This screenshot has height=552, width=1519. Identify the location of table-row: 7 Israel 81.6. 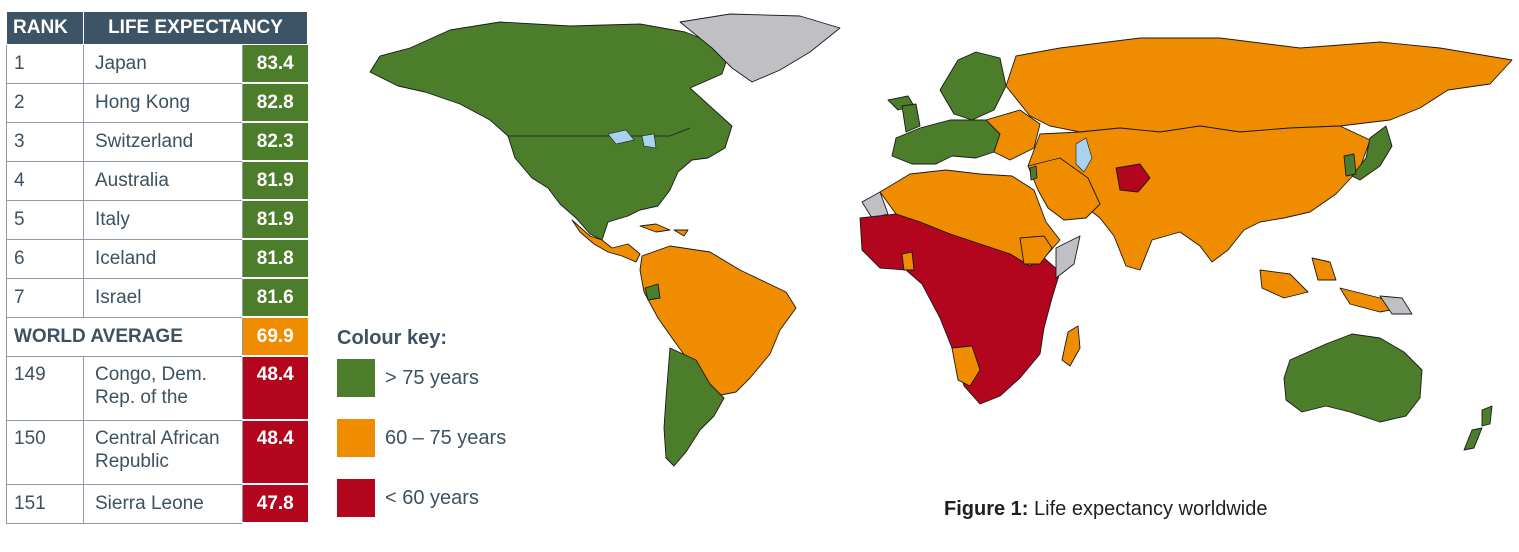
(157, 298).